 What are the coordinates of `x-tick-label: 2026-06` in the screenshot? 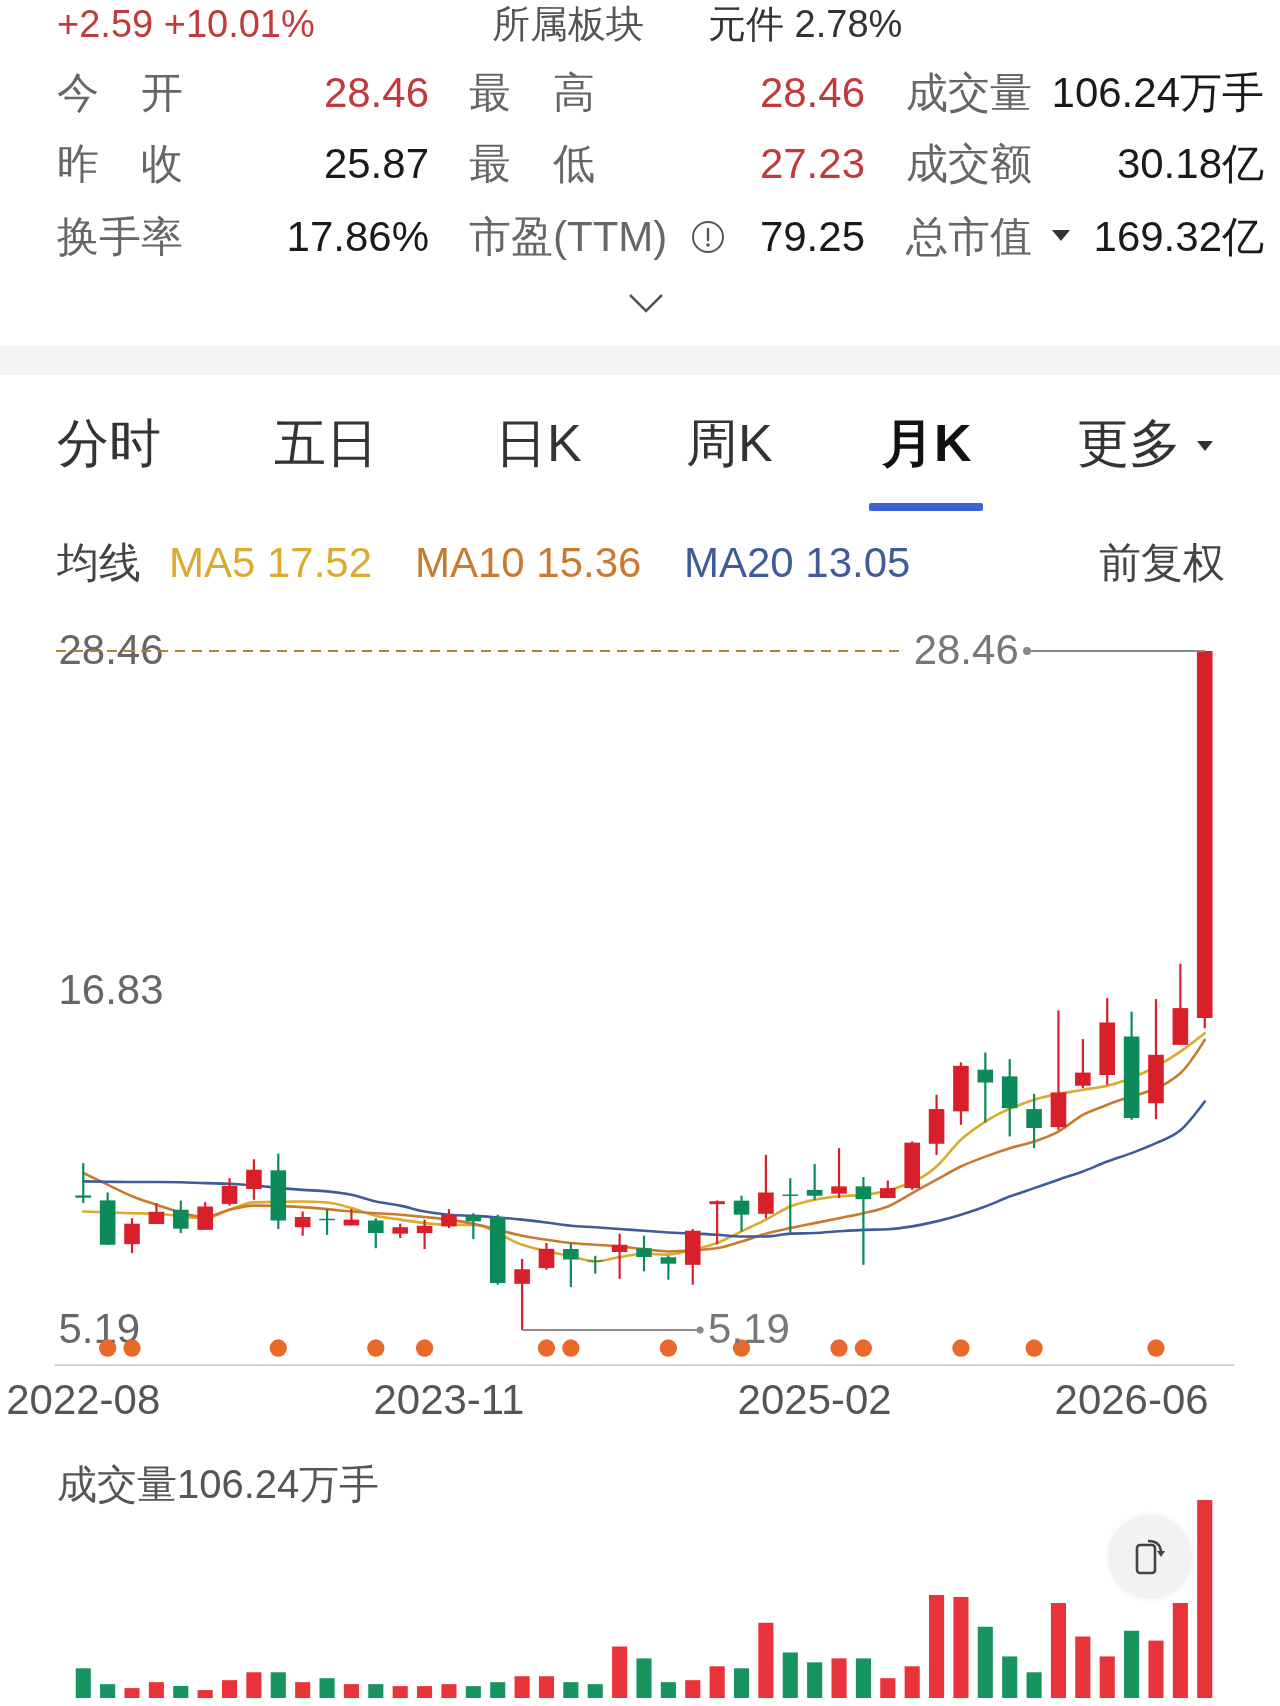 It's located at (1131, 1400).